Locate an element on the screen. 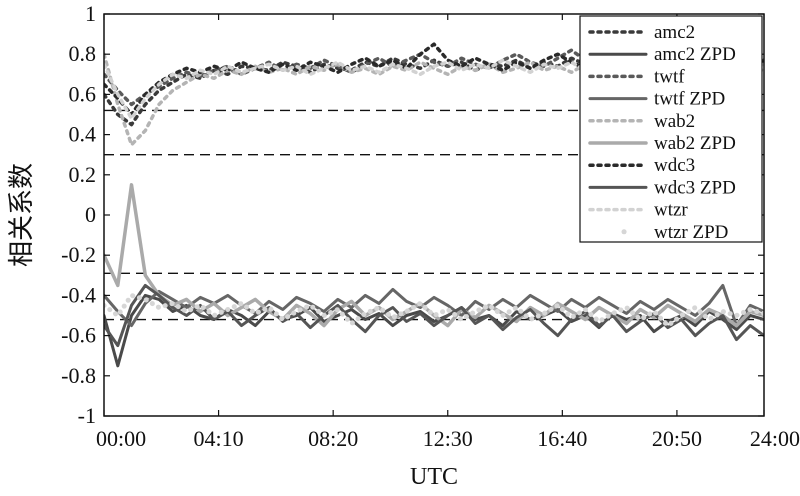  x-tick-label: 04:10 is located at coordinates (219, 438).